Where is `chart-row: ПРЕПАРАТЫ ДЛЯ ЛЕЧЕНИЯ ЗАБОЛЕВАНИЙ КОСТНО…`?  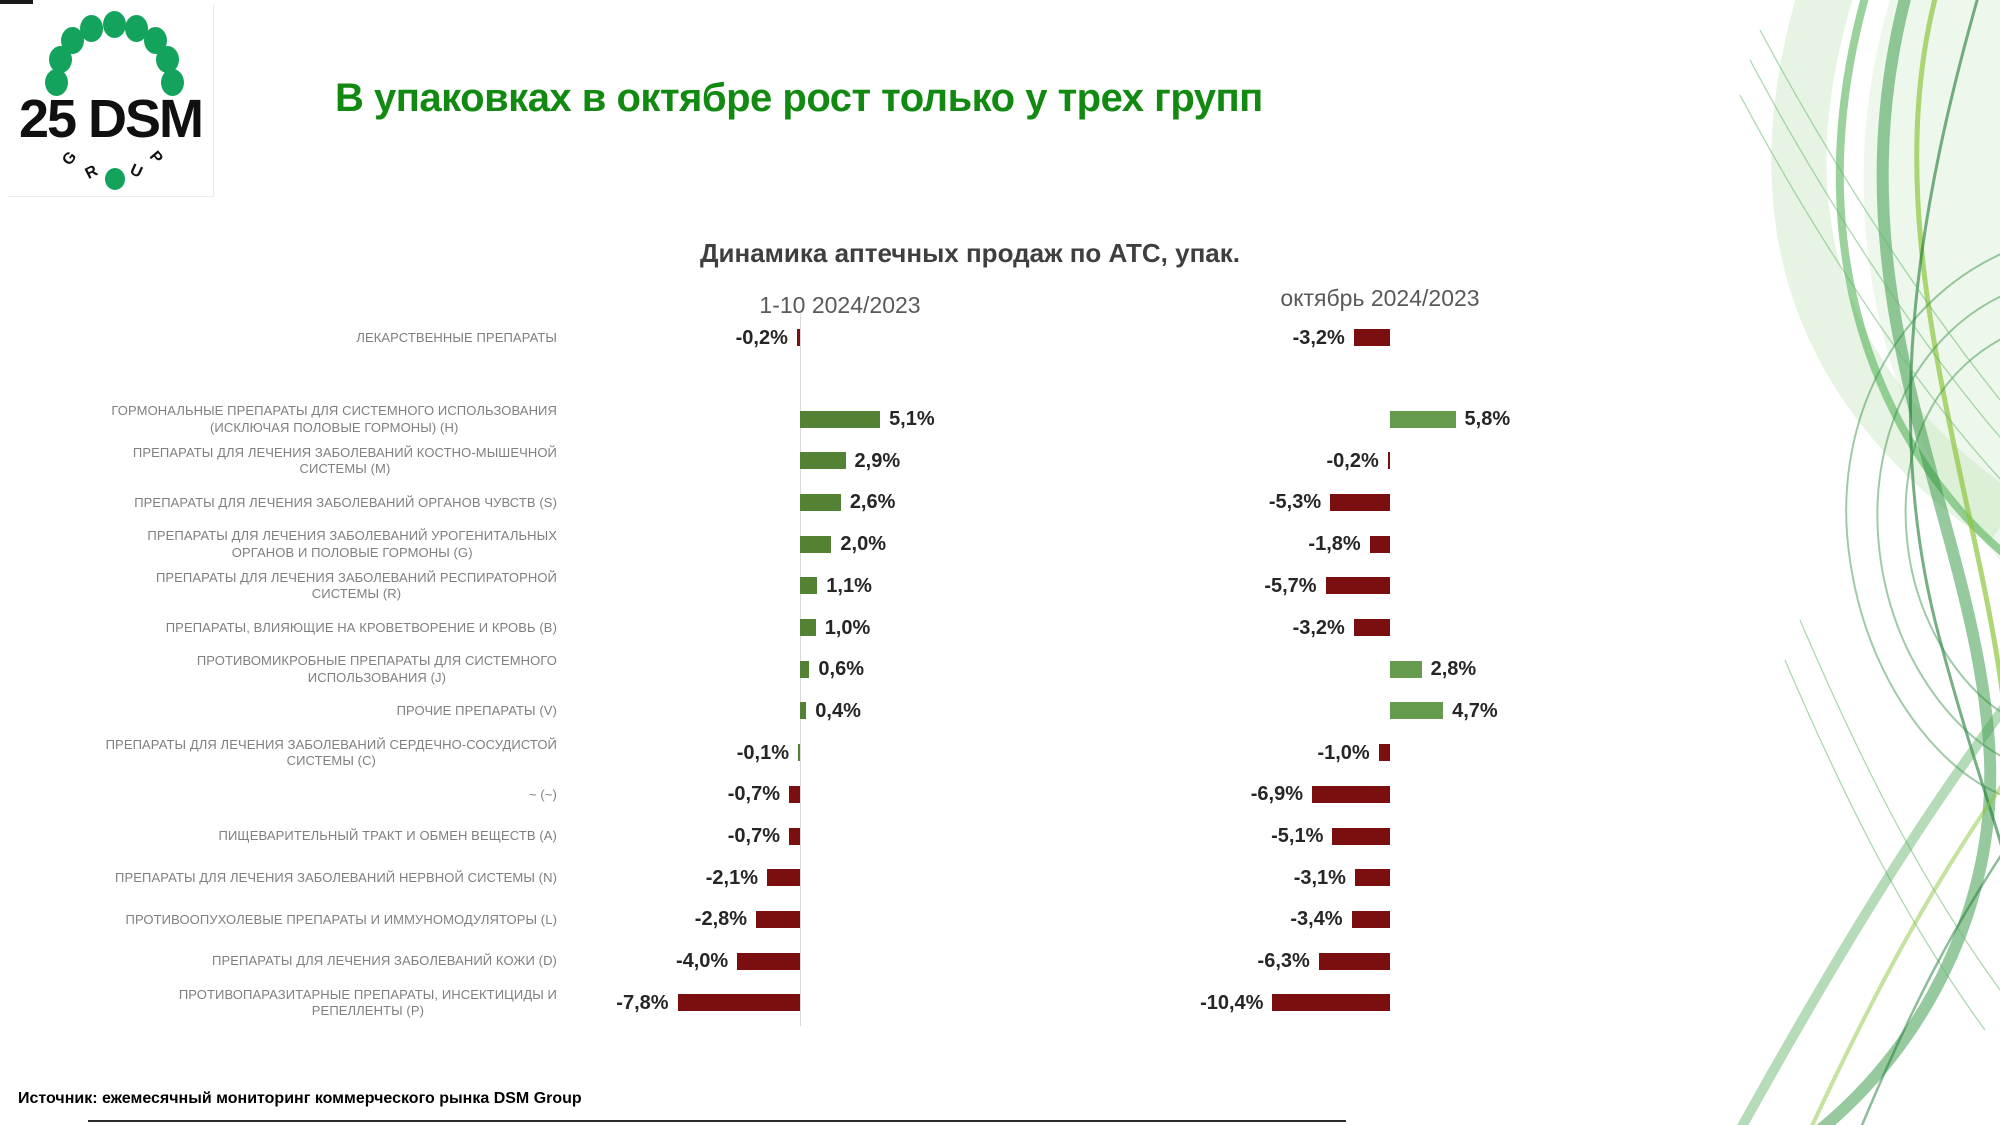 chart-row: ПРЕПАРАТЫ ДЛЯ ЛЕЧЕНИЯ ЗАБОЛЕВАНИЙ КОСТНО… is located at coordinates (850, 461).